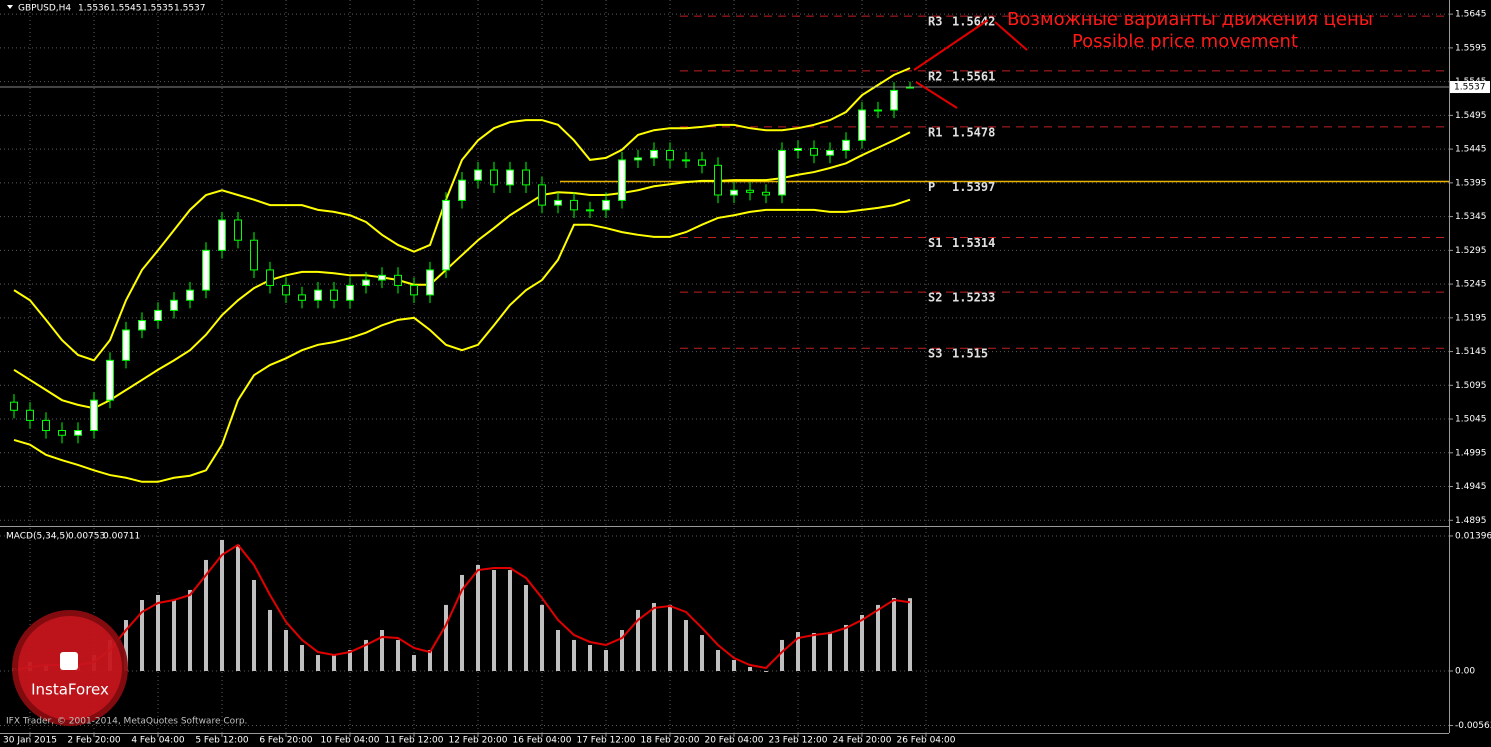 Image resolution: width=1491 pixels, height=747 pixels. Describe the element at coordinates (1471, 150) in the screenshot. I see `y-tick-label: 1.5445` at that location.